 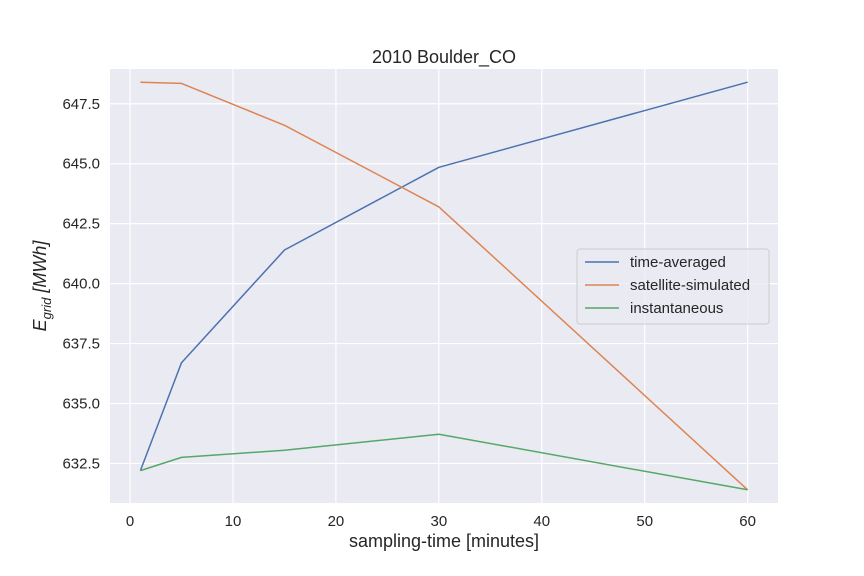 What do you see at coordinates (46, 308) in the screenshot?
I see `y-axis-label-subscript: grid` at bounding box center [46, 308].